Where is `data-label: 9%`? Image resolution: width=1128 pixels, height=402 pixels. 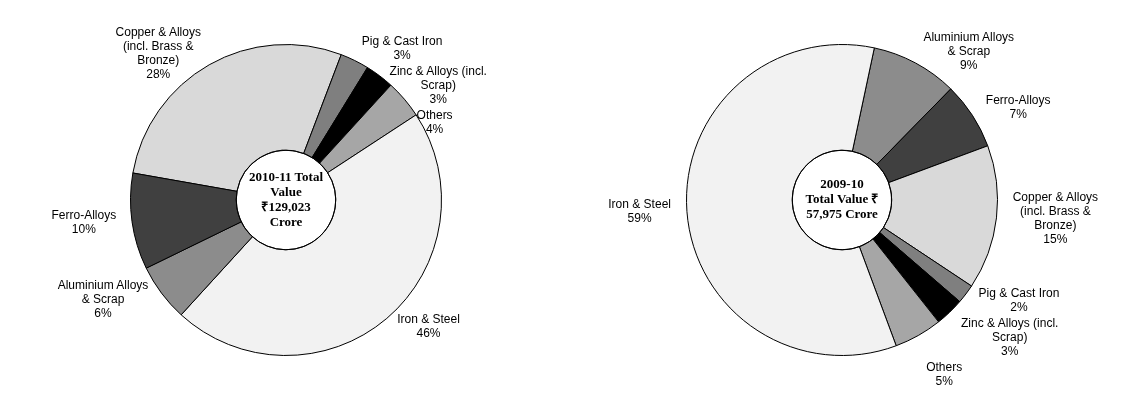 data-label: 9% is located at coordinates (969, 64).